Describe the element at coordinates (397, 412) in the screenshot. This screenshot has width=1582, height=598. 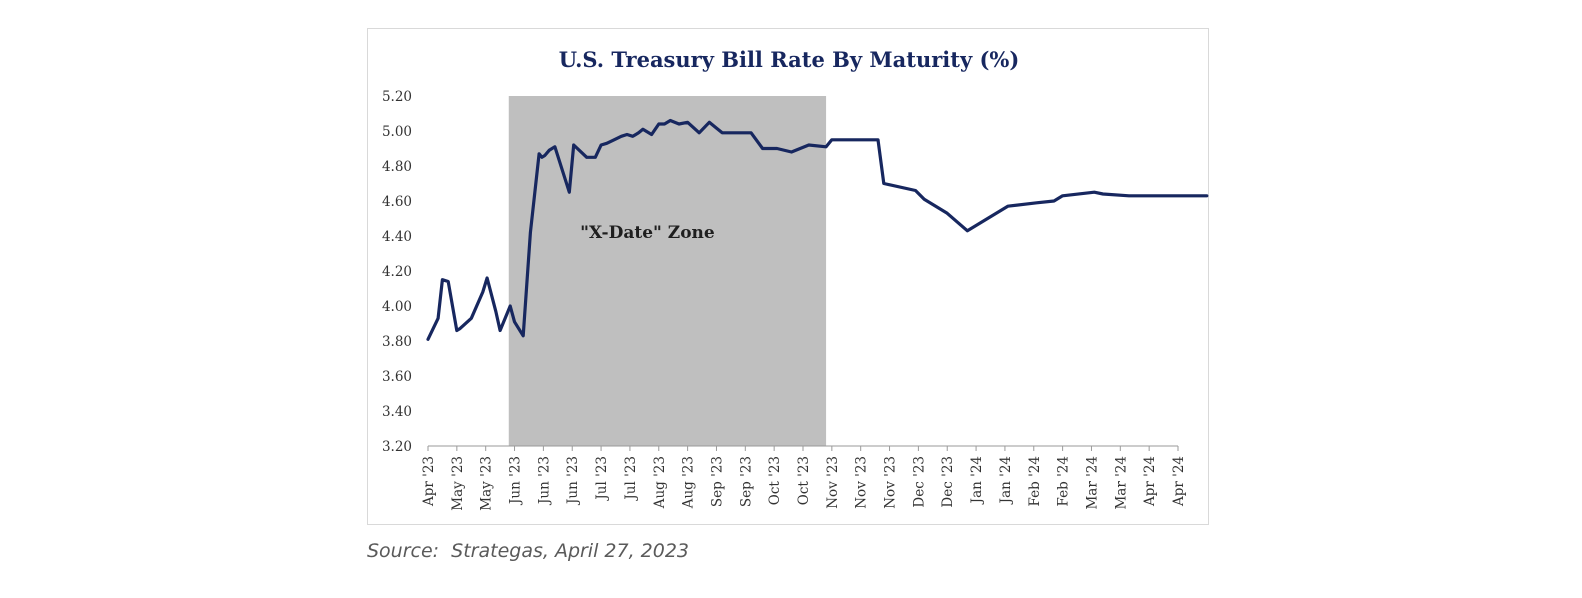
I see `y-tick-label: 3.40` at that location.